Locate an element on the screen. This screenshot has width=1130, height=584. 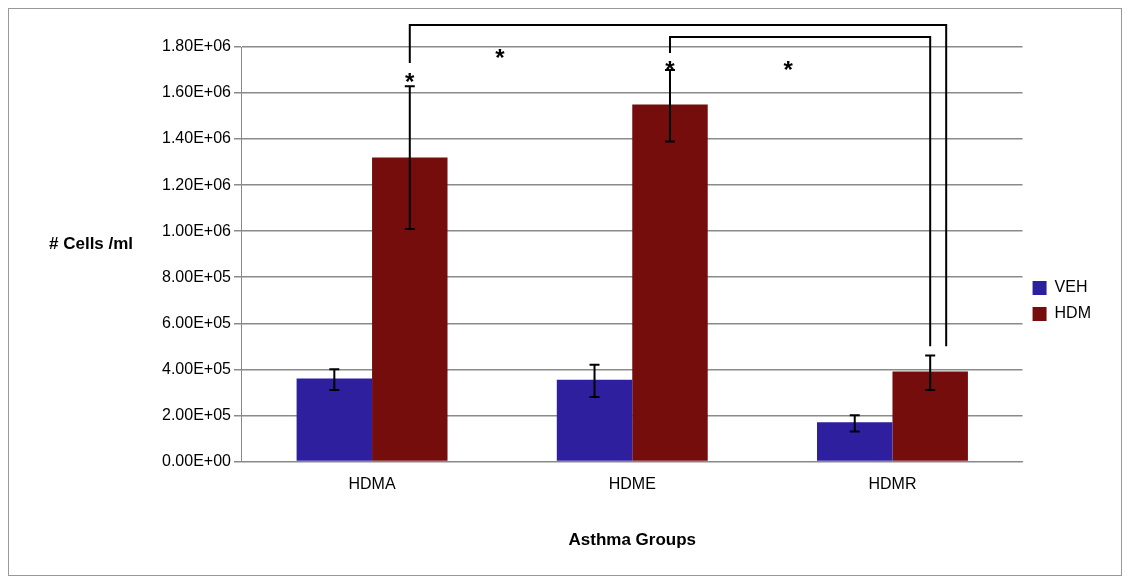
x-axis-title: Asthma Groups is located at coordinates (632, 540).